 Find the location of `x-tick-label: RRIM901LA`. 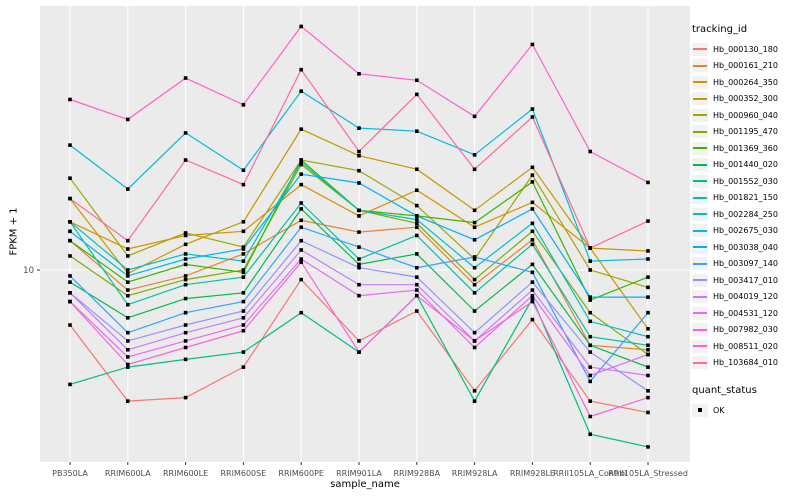

x-tick-label: RRIM901LA is located at coordinates (359, 473).